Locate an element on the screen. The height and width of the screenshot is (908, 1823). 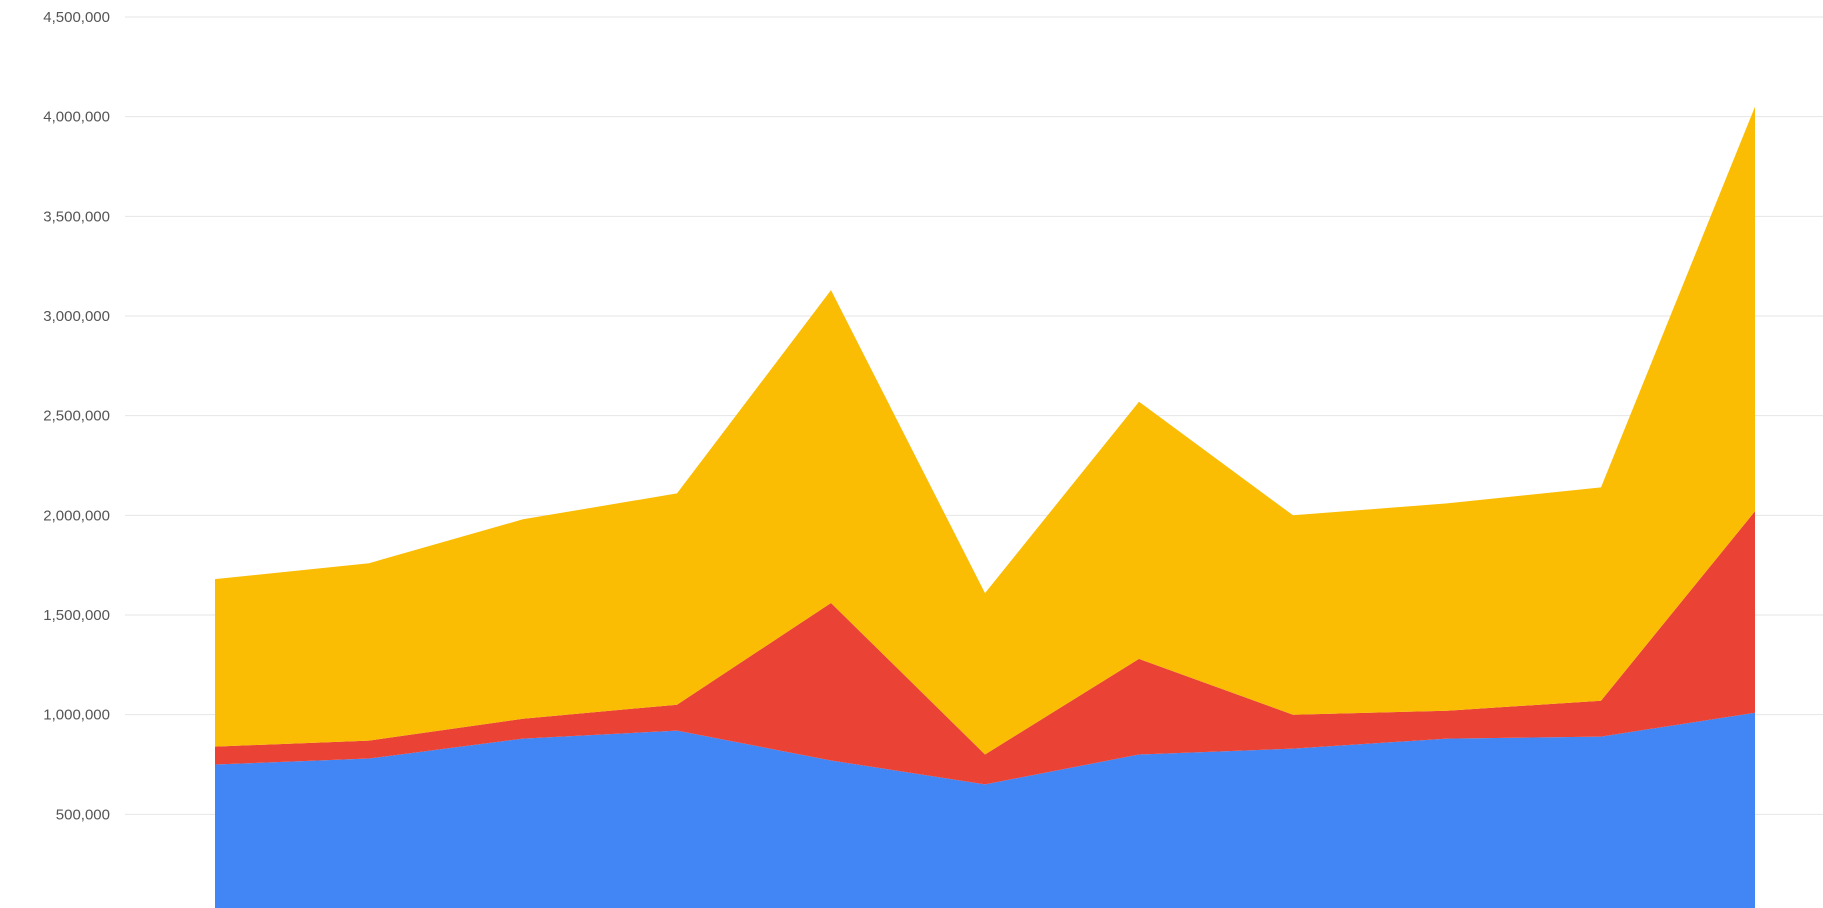
y-tick-label: 4,000,000 is located at coordinates (76, 117).